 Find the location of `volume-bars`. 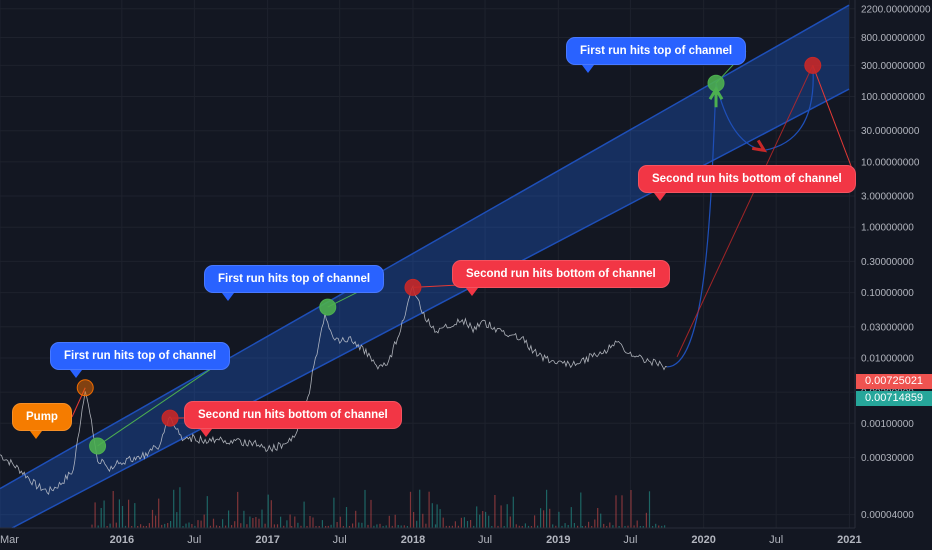

volume-bars is located at coordinates (378, 507).